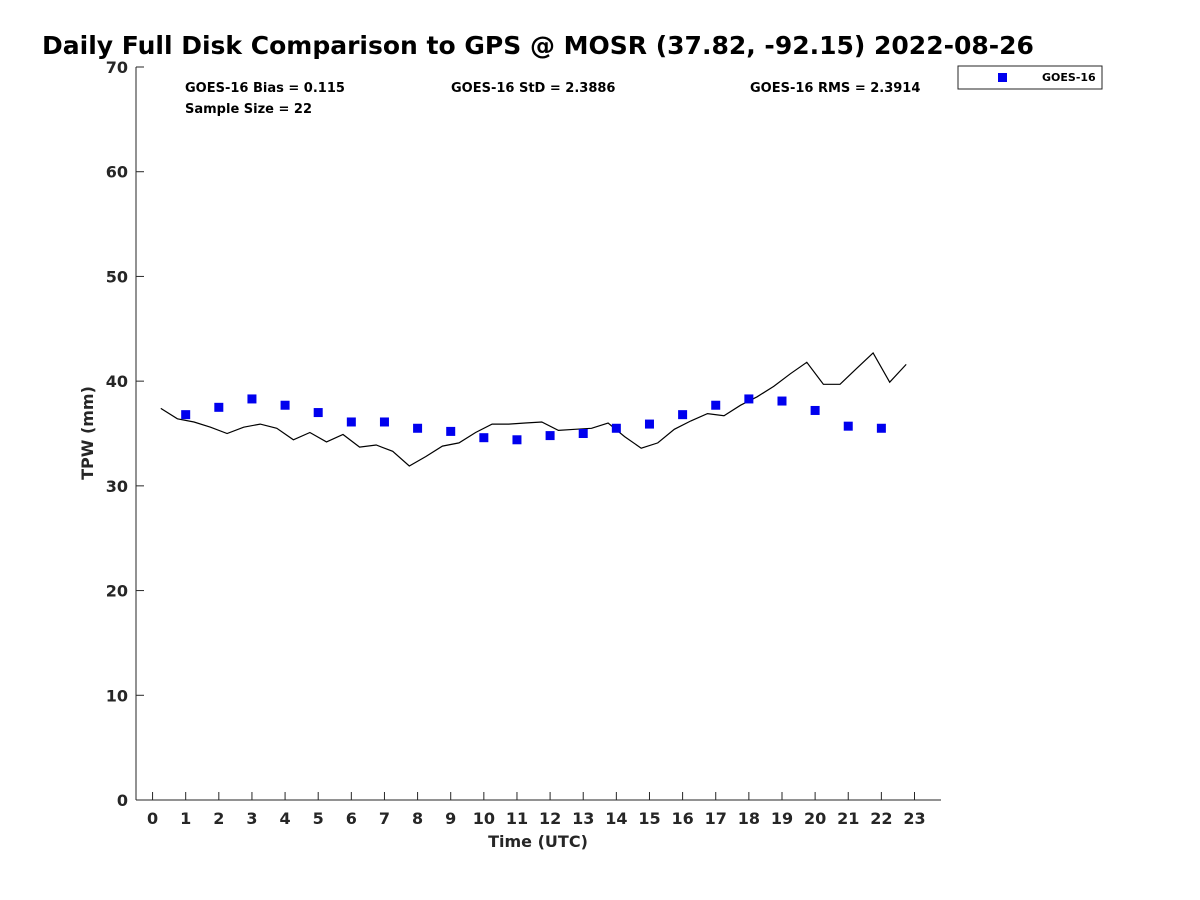 The width and height of the screenshot is (1200, 900). I want to click on x-tick-label: 6, so click(351, 818).